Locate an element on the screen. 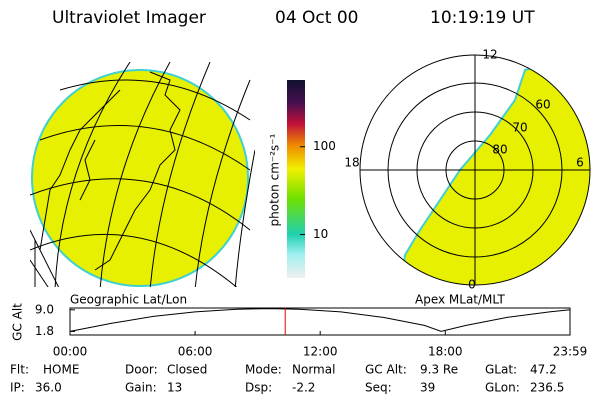  info-label: Dsp: is located at coordinates (258, 388).